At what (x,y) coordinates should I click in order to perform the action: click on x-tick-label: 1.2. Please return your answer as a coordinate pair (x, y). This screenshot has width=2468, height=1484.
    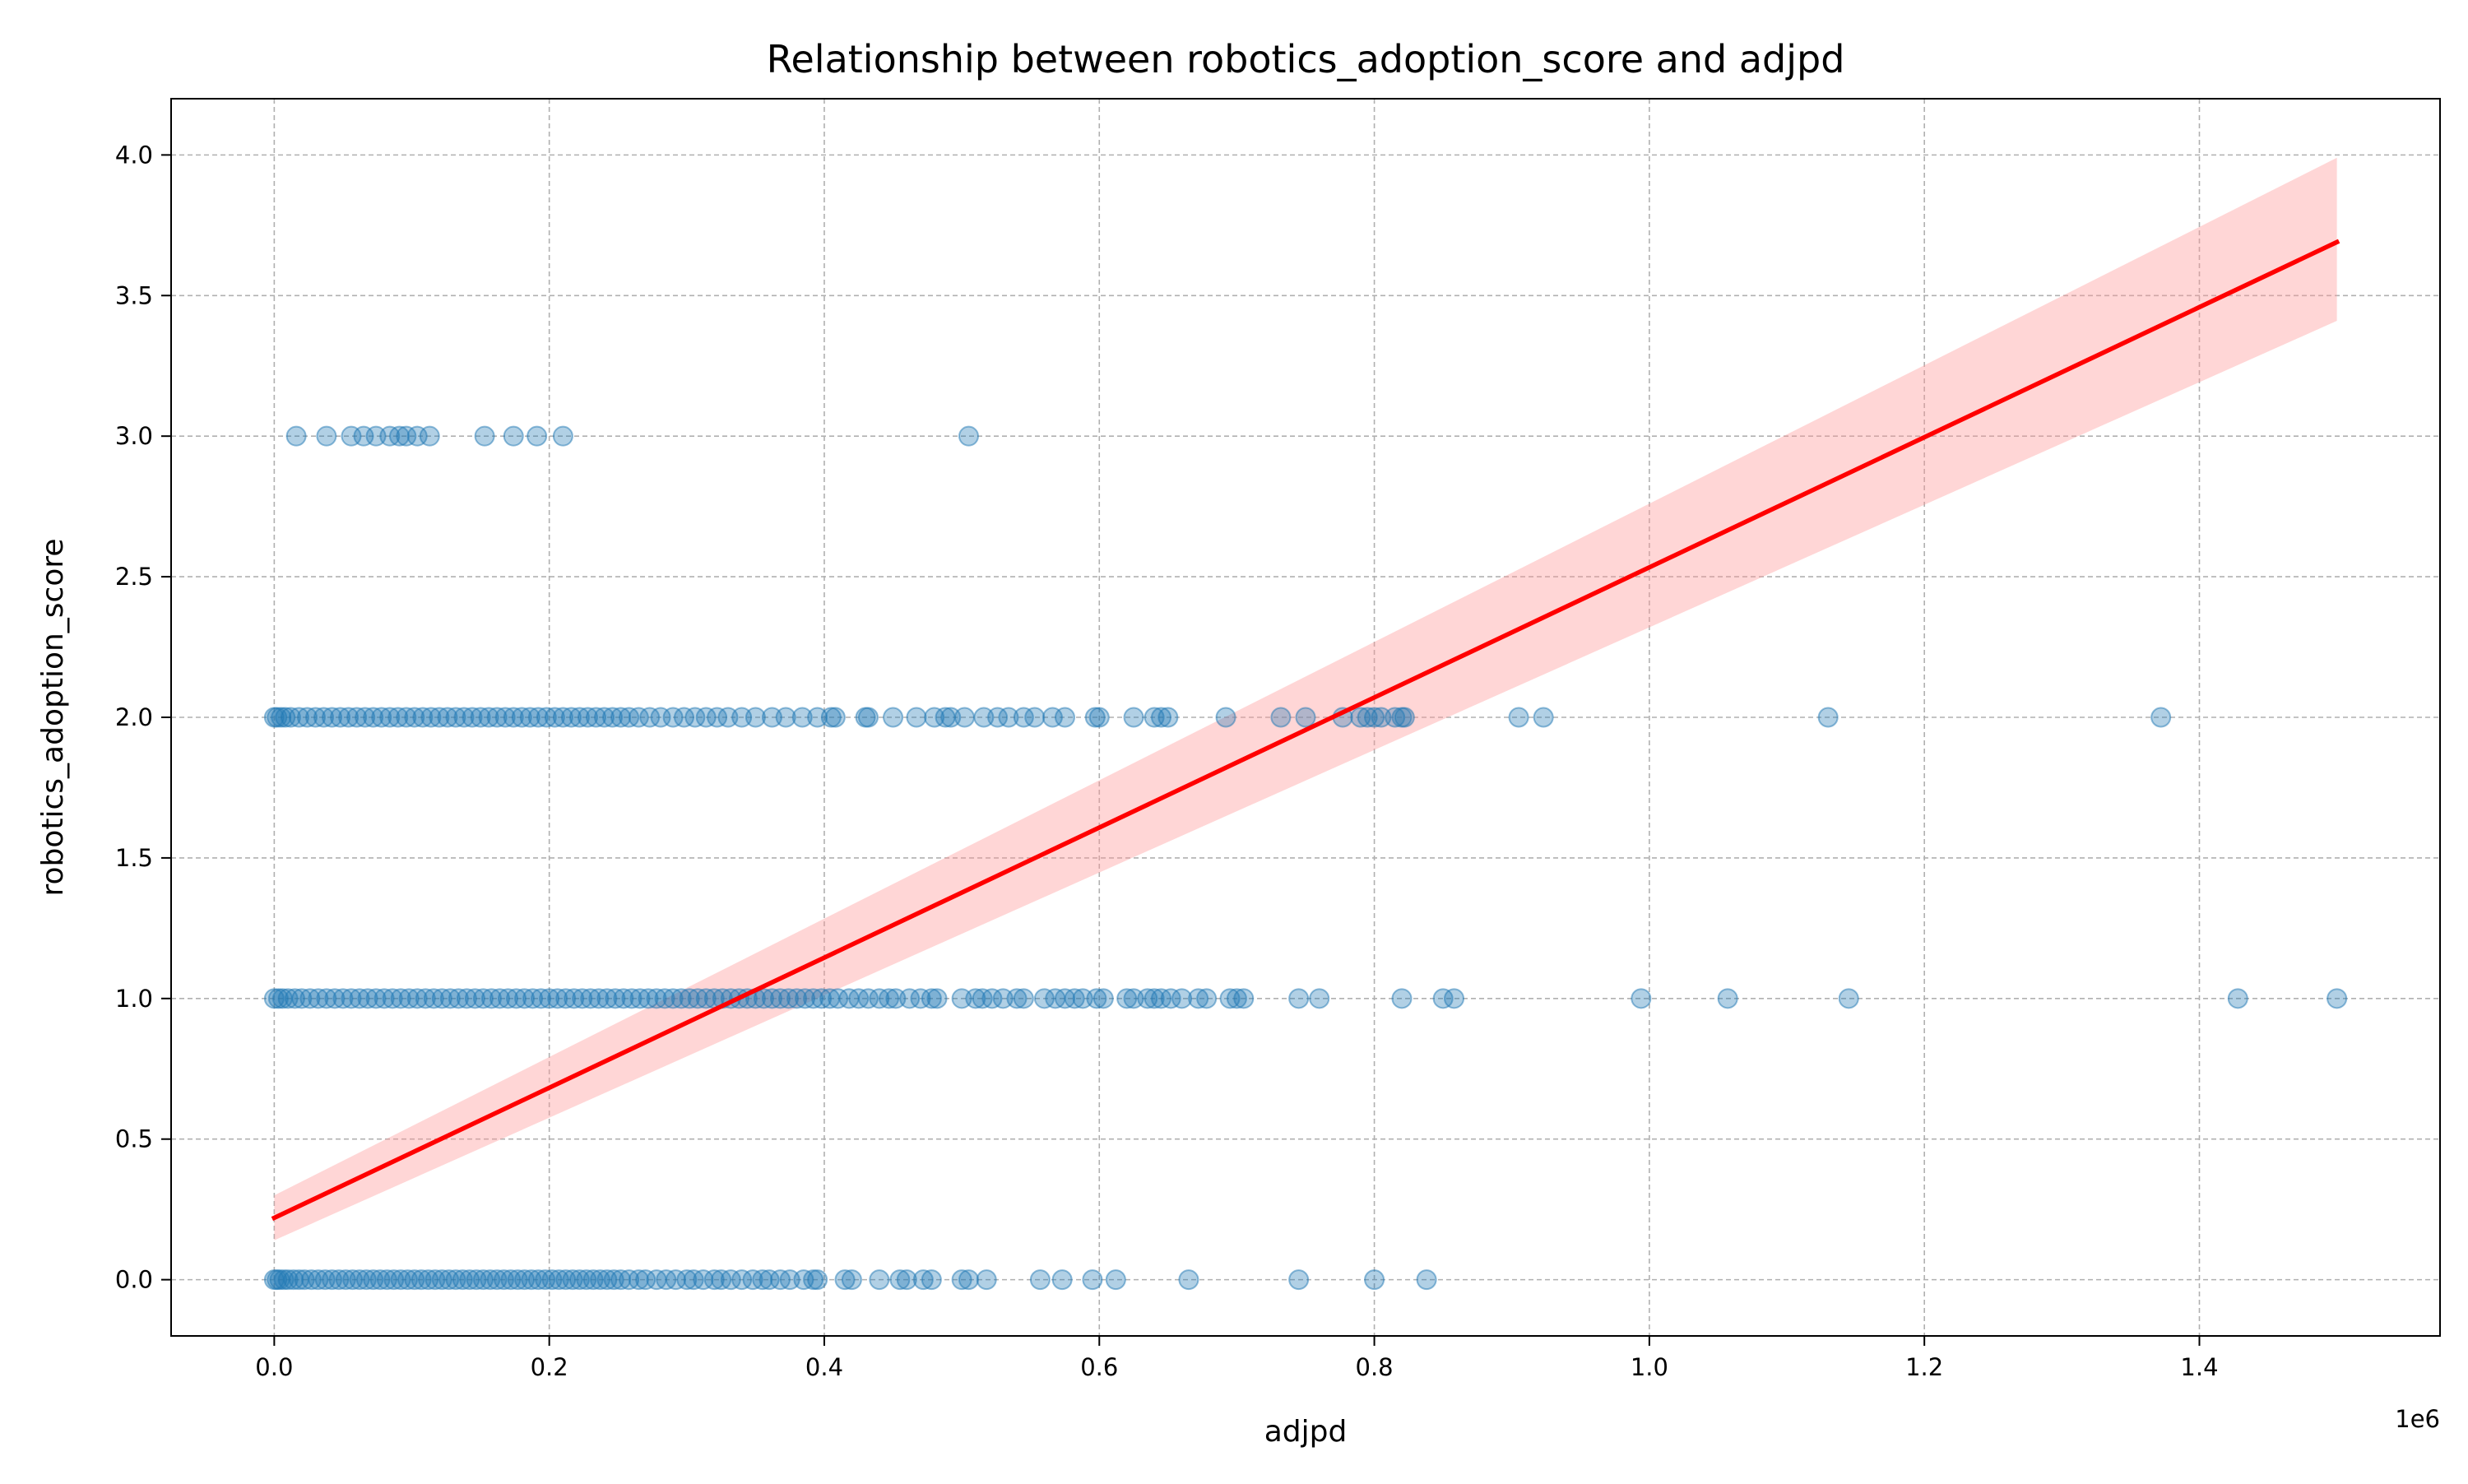
    Looking at the image, I should click on (1924, 1367).